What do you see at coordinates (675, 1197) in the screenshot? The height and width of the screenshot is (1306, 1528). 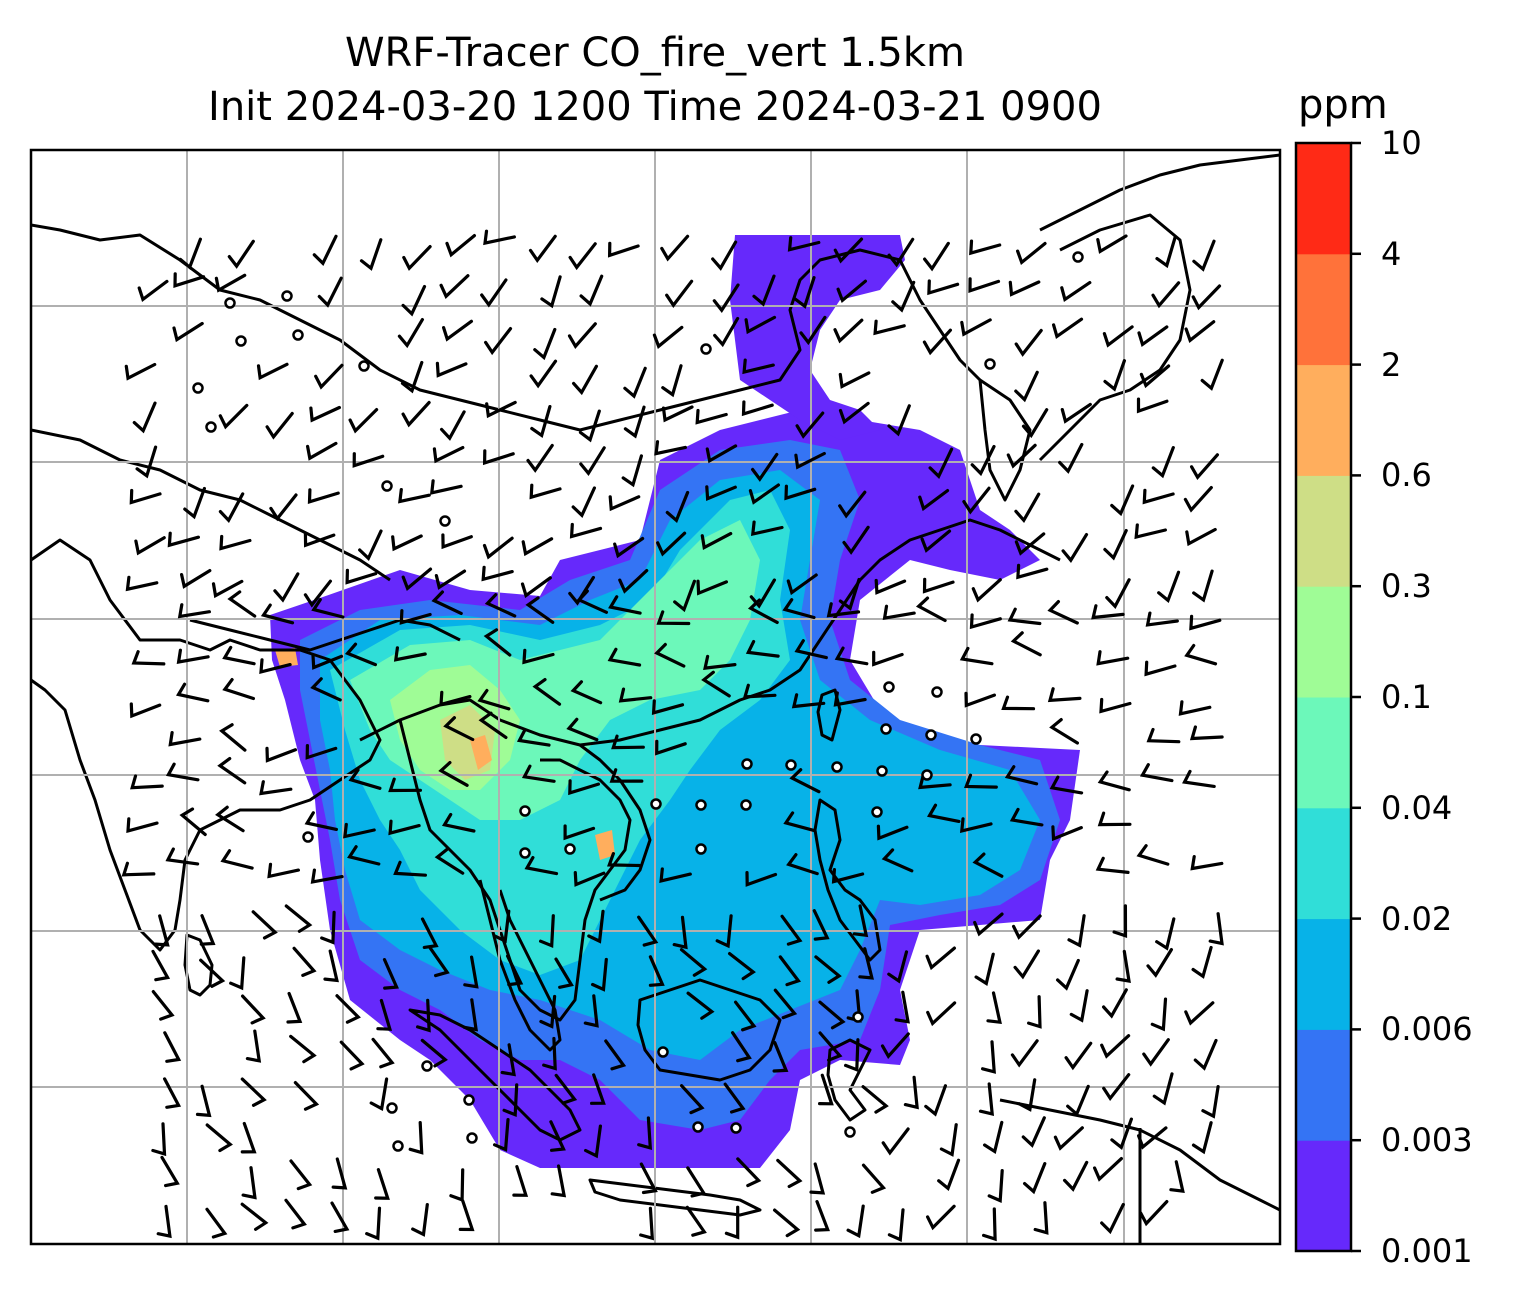 I see `java` at bounding box center [675, 1197].